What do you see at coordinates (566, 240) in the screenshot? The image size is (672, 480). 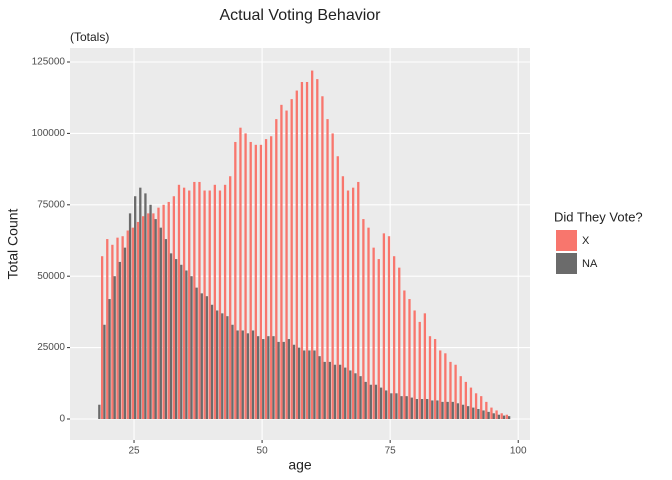 I see `legend-key` at bounding box center [566, 240].